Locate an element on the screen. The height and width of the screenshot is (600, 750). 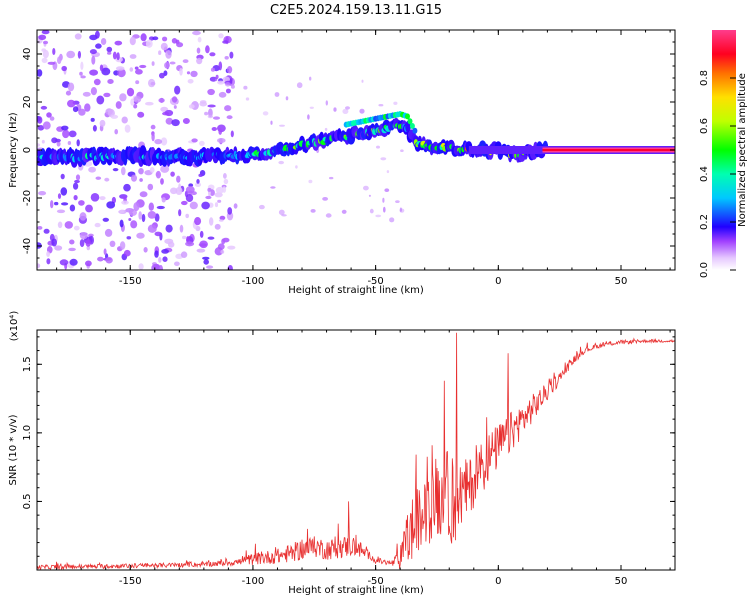
snr-xtick-label: -50 is located at coordinates (375, 581).